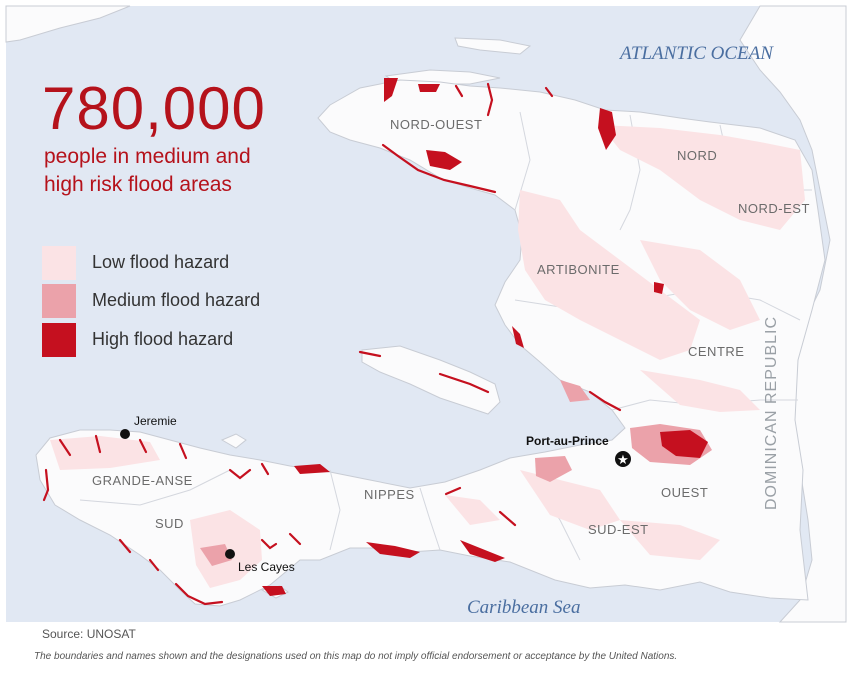 Image resolution: width=850 pixels, height=683 pixels. I want to click on low-zone-artibonite, so click(609, 275).